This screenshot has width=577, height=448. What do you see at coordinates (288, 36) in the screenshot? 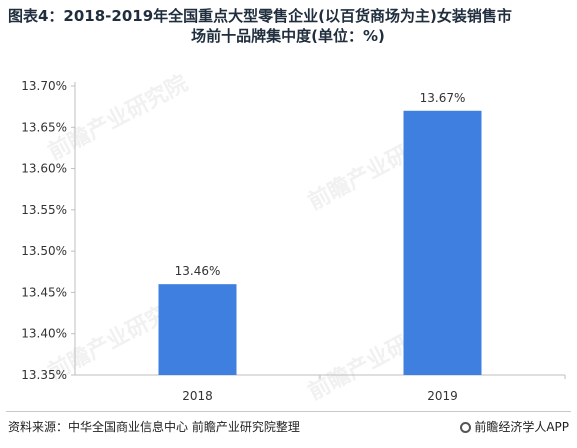
I see `chart-title-line2: 场前十品牌集中度(单位：%)` at bounding box center [288, 36].